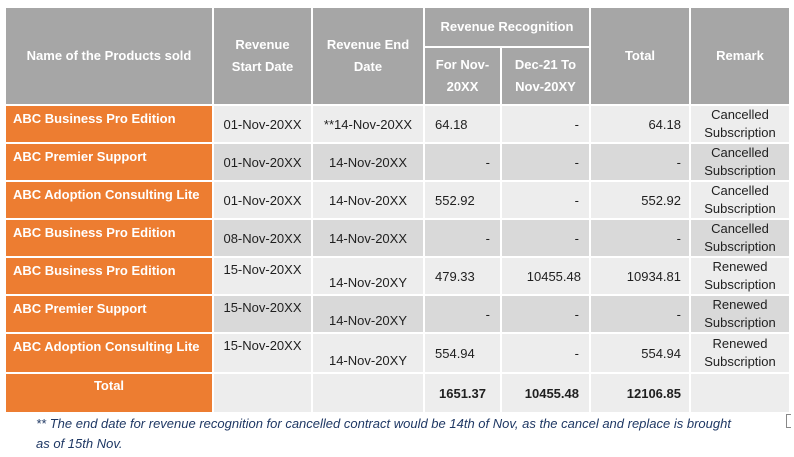 Image resolution: width=794 pixels, height=457 pixels. What do you see at coordinates (462, 200) in the screenshot?
I see `for-nov-value: 552.92` at bounding box center [462, 200].